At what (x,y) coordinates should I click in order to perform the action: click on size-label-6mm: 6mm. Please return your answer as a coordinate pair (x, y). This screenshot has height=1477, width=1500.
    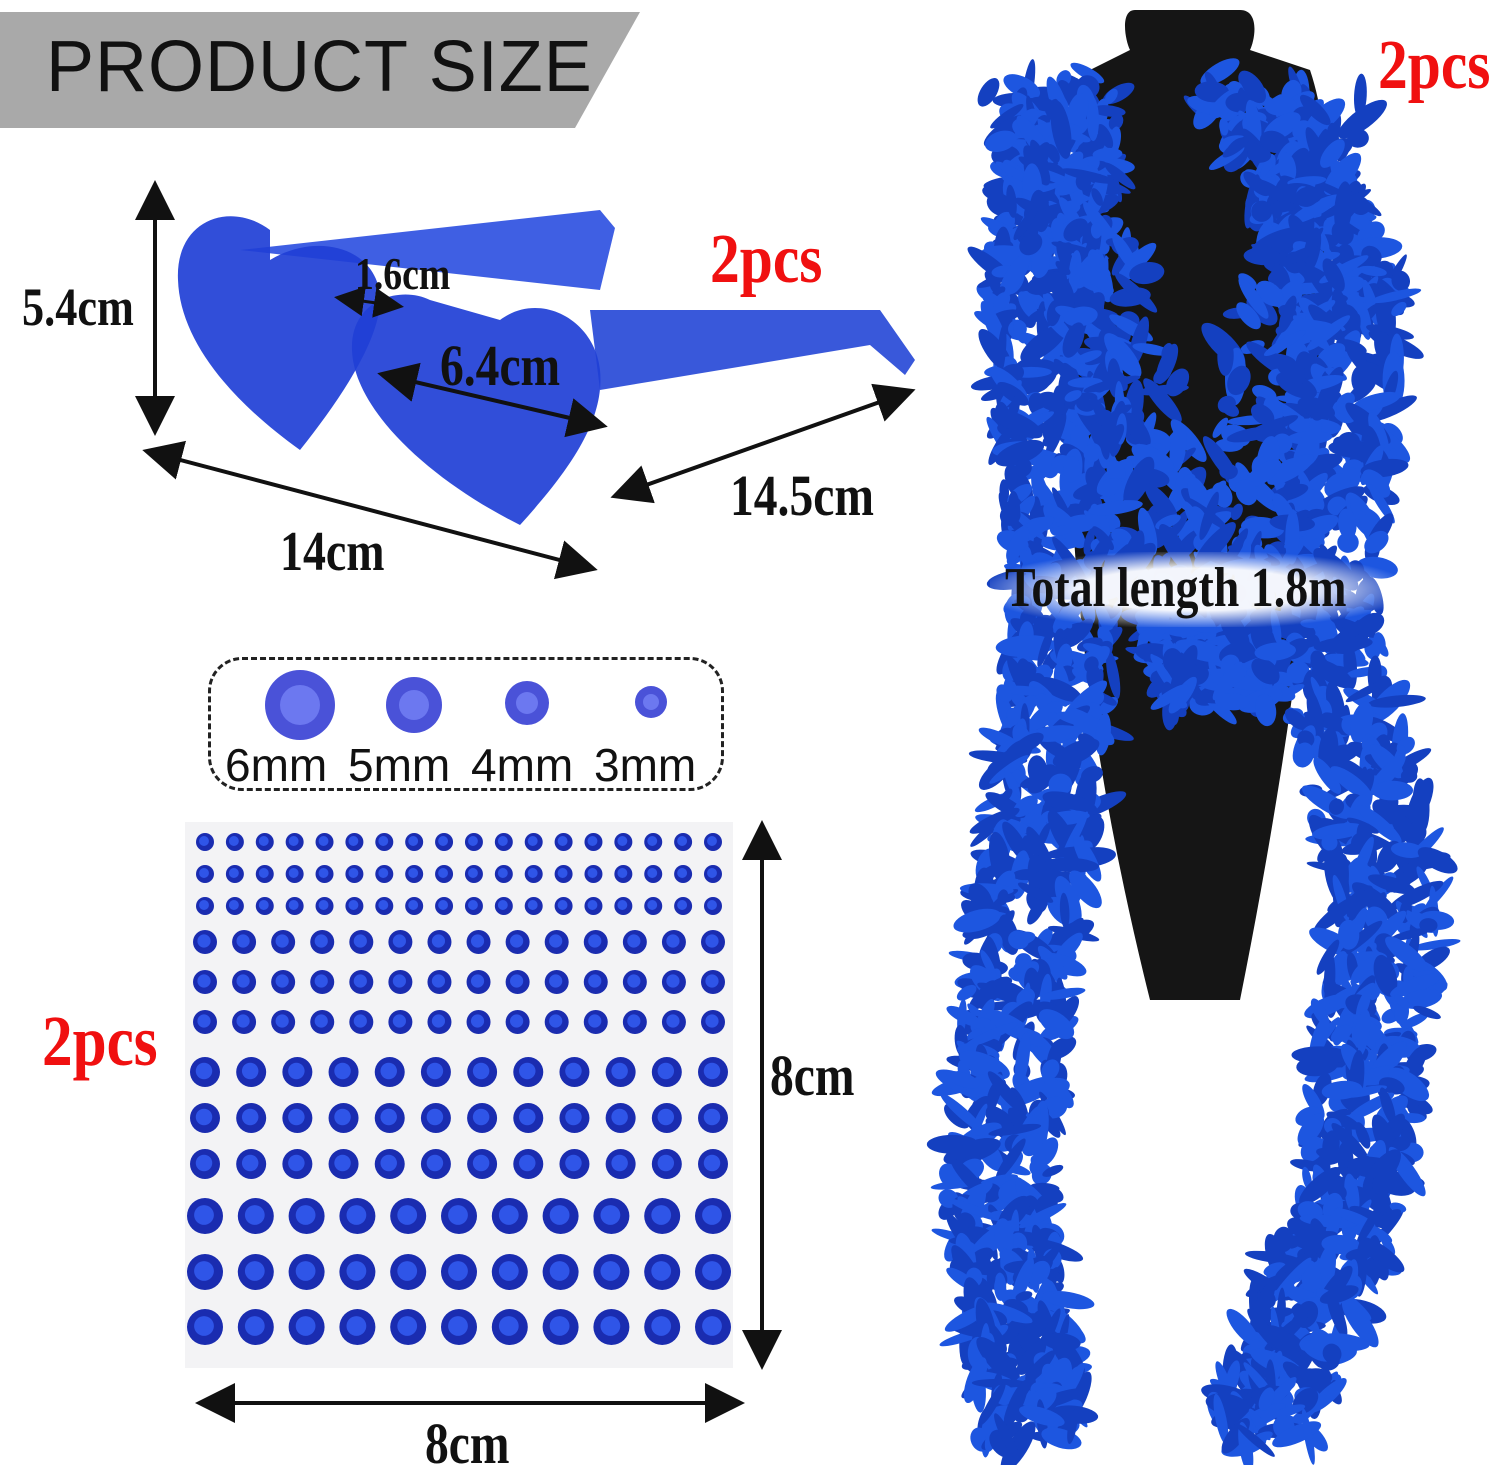
    Looking at the image, I should click on (276, 765).